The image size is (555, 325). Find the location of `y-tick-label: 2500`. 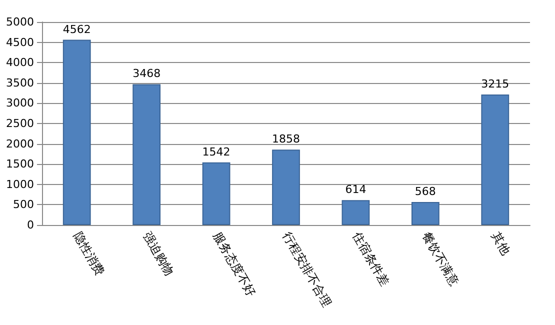

y-tick-label: 2500 is located at coordinates (20, 123).